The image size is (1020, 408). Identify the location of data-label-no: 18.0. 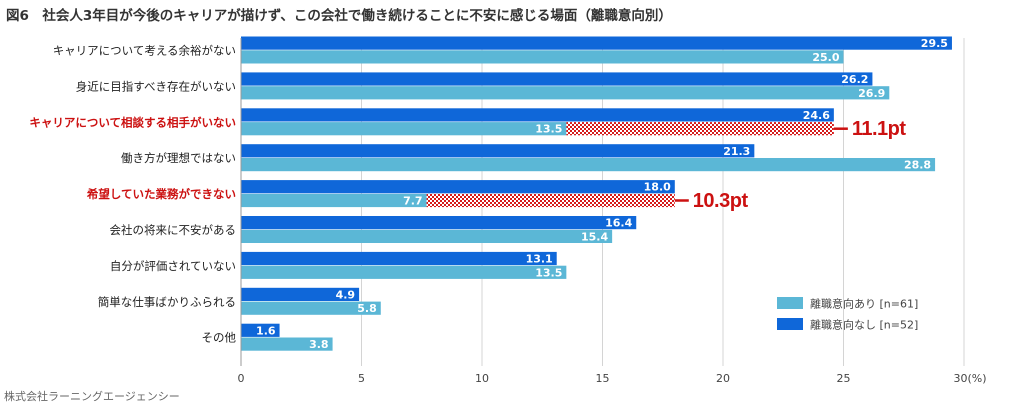
(657, 187).